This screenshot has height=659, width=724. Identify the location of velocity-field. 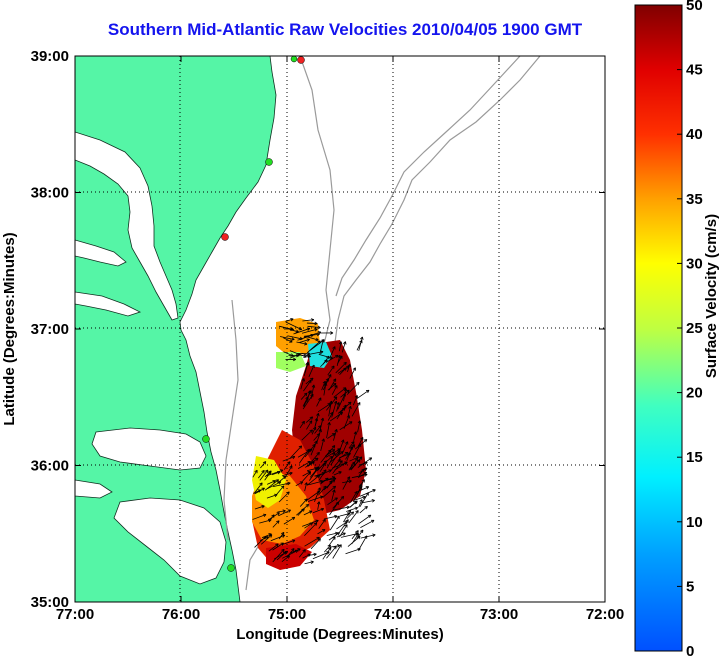
(314, 443).